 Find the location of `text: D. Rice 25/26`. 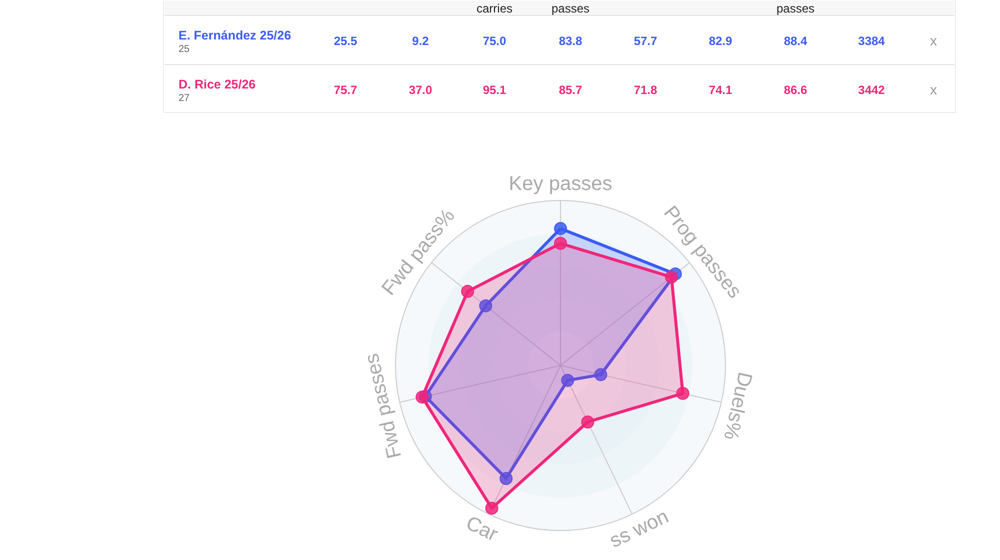

text: D. Rice 25/26 is located at coordinates (217, 85).